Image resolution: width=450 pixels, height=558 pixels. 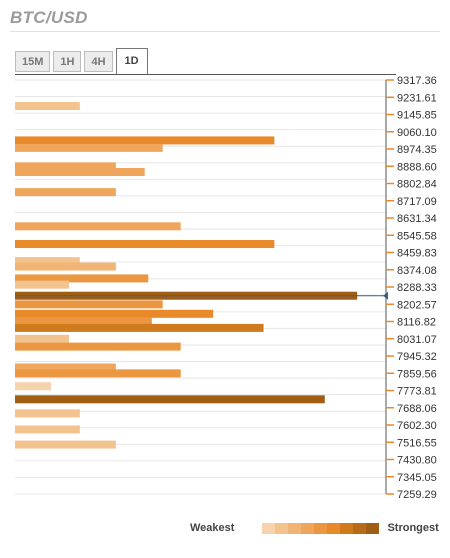 I want to click on tick-label: 7945.32, so click(x=417, y=357).